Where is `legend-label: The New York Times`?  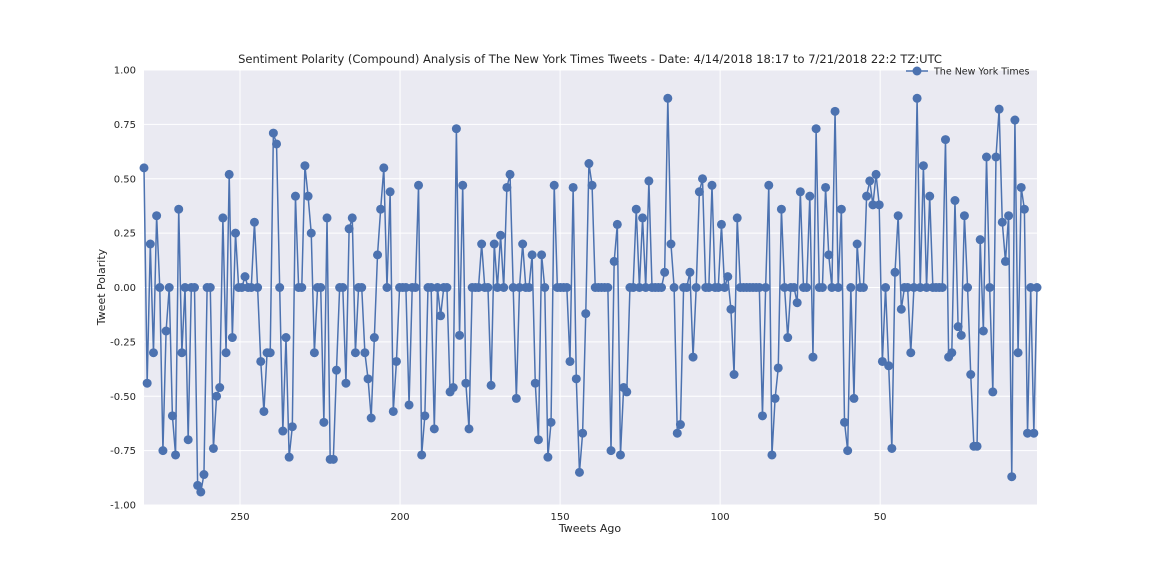
legend-label: The New York Times is located at coordinates (981, 72).